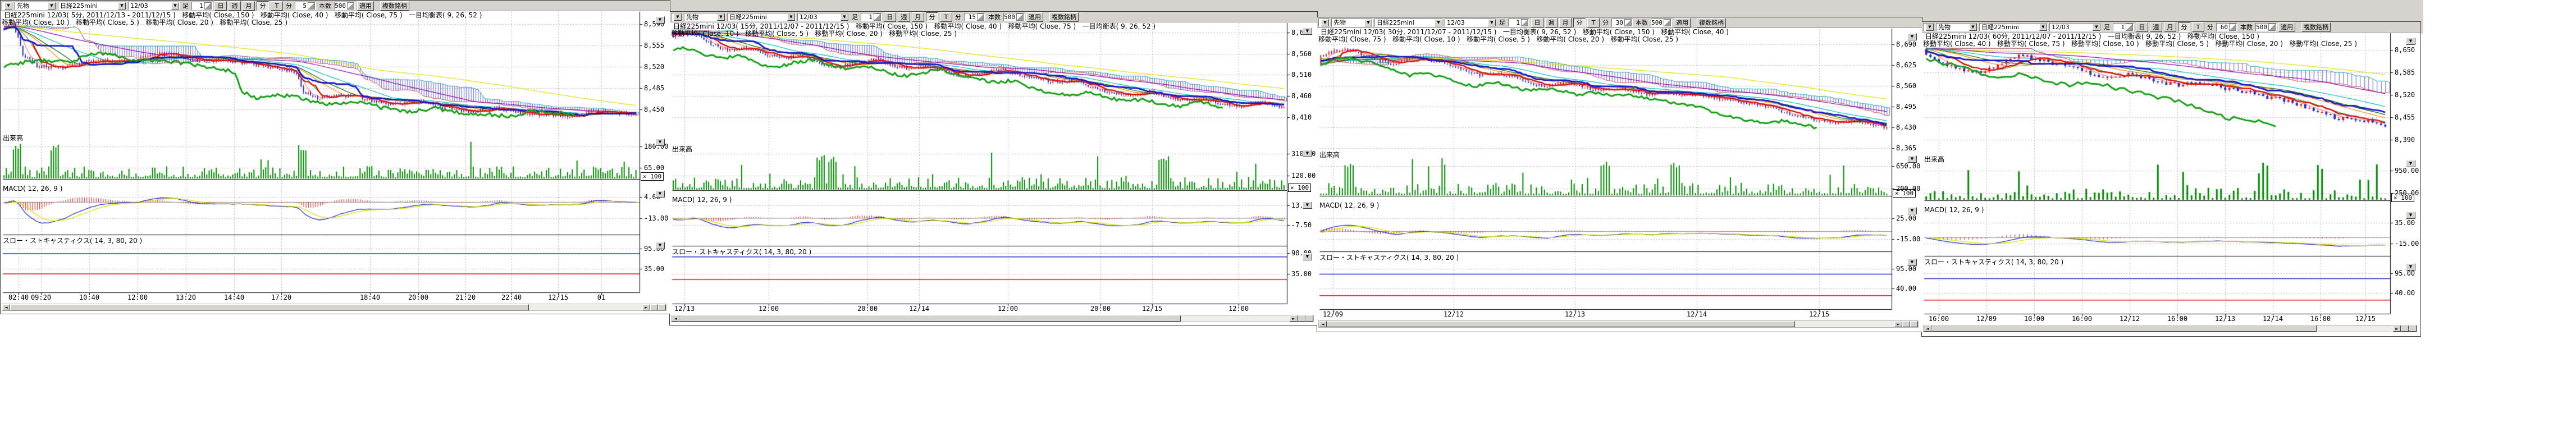 Image resolution: width=2576 pixels, height=431 pixels. What do you see at coordinates (1622, 22) in the screenshot?
I see `minutes-spinner: 30` at bounding box center [1622, 22].